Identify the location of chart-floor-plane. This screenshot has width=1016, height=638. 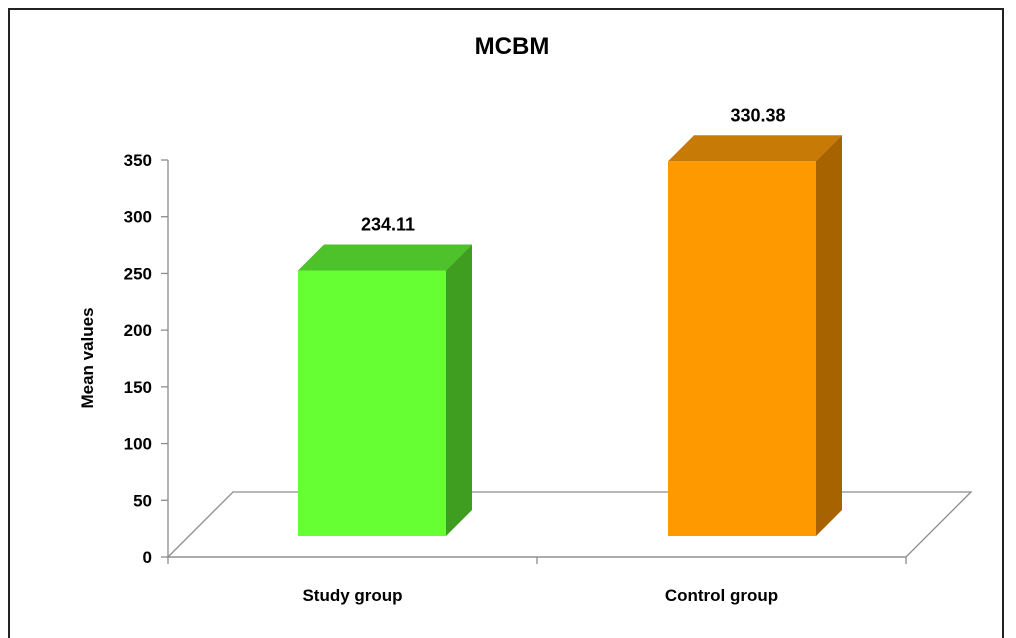
(569, 524).